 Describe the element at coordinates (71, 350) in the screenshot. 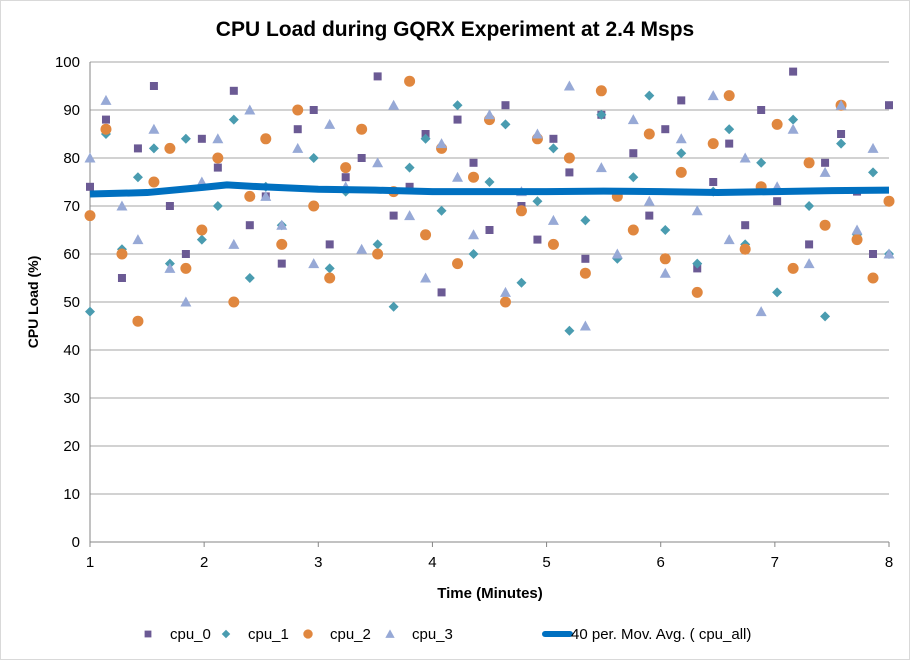

I see `y-tick-label: 40` at that location.